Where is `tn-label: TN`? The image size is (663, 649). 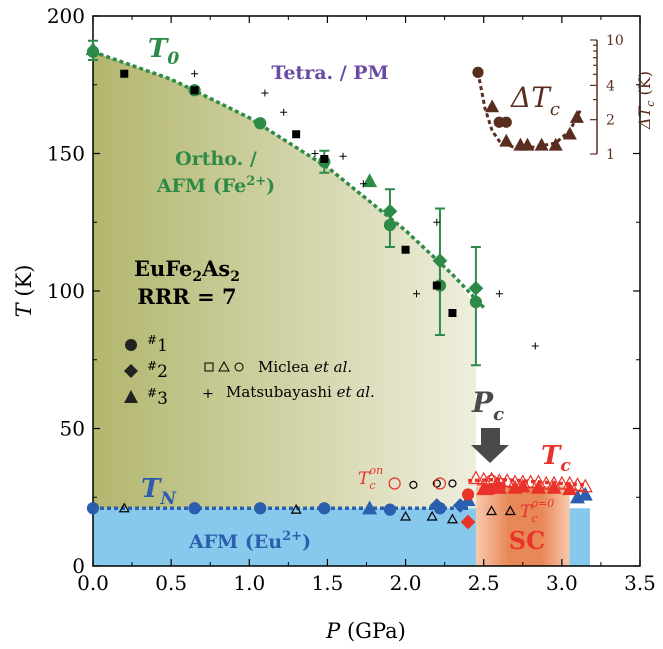
tn-label: TN is located at coordinates (159, 491).